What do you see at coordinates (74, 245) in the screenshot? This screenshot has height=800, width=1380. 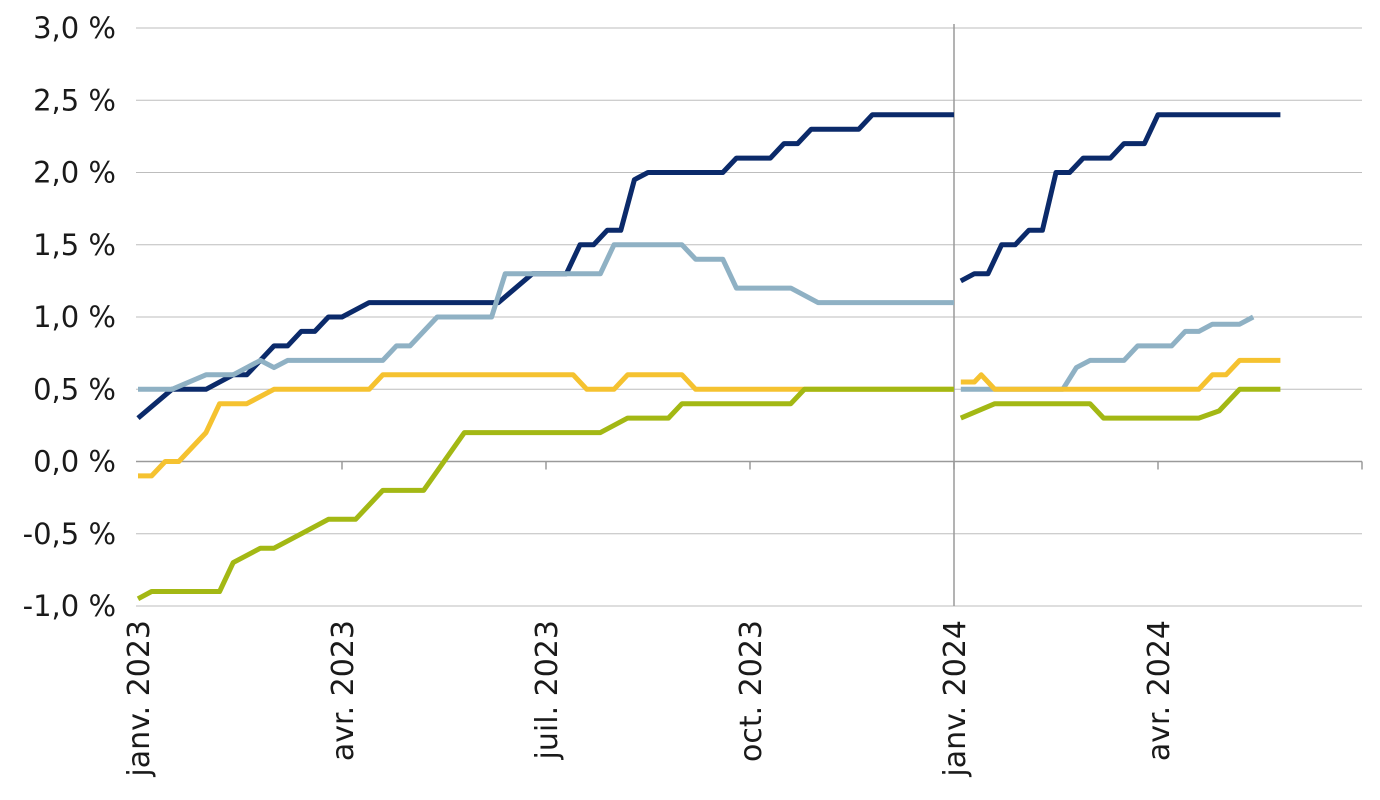 I see `y-tick-label: 1,5 %` at bounding box center [74, 245].